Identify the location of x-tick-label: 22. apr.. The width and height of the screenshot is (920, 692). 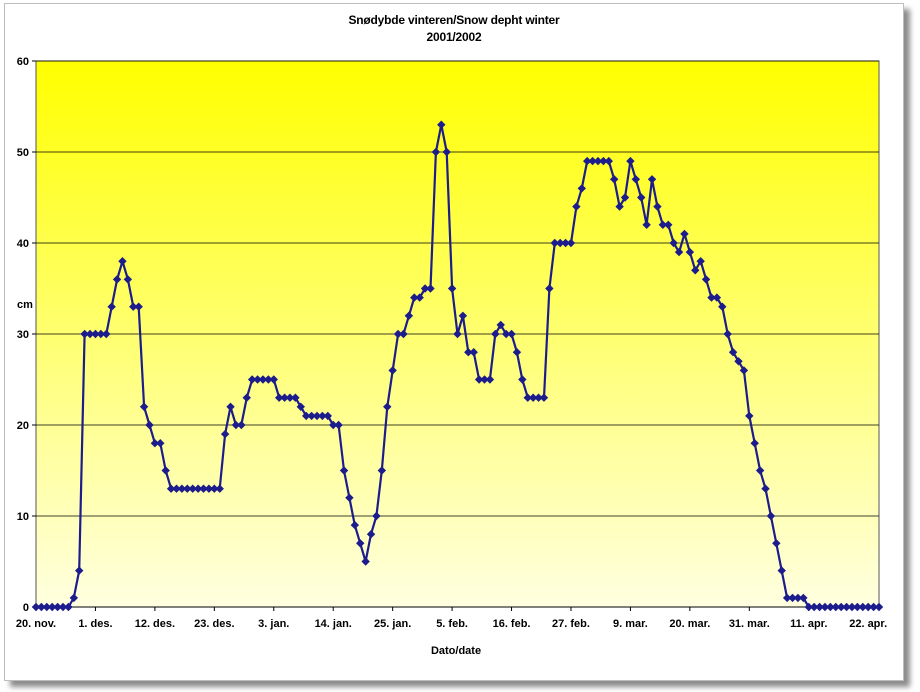
(868, 624).